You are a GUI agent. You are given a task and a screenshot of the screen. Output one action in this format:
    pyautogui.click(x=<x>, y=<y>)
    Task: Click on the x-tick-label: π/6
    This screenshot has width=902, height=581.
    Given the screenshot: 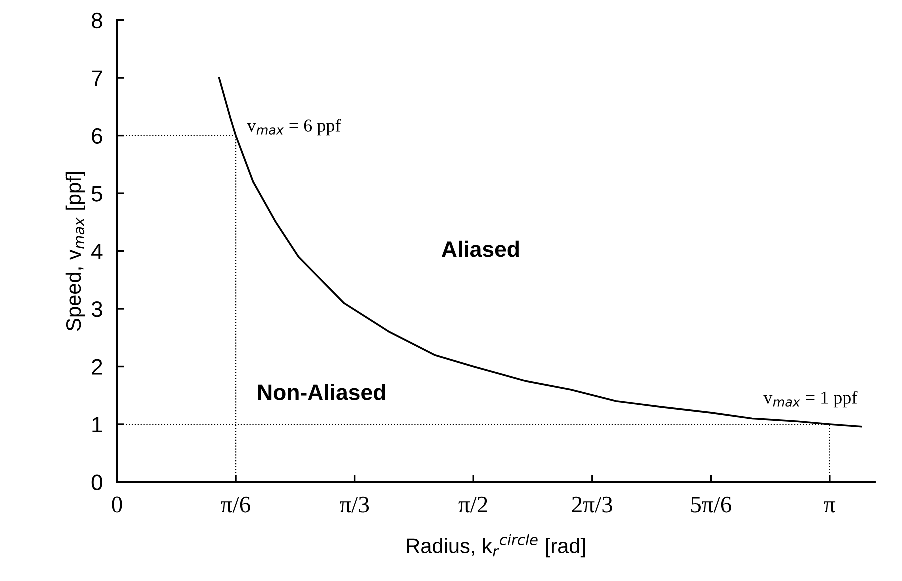 What is the action you would take?
    pyautogui.click(x=235, y=504)
    